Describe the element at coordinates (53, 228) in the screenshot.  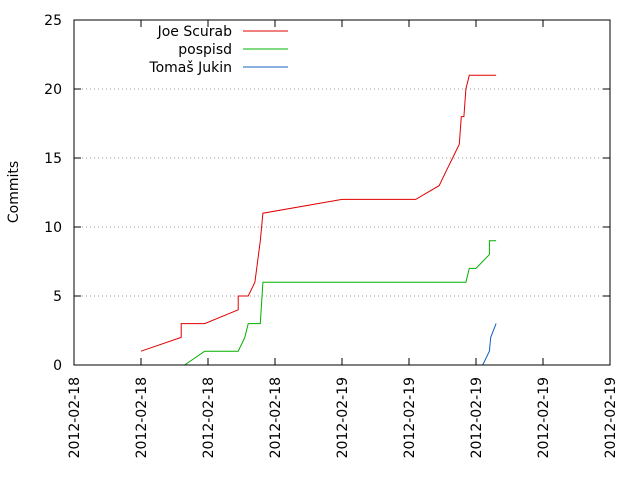
I see `y-tick-label: 10` at that location.